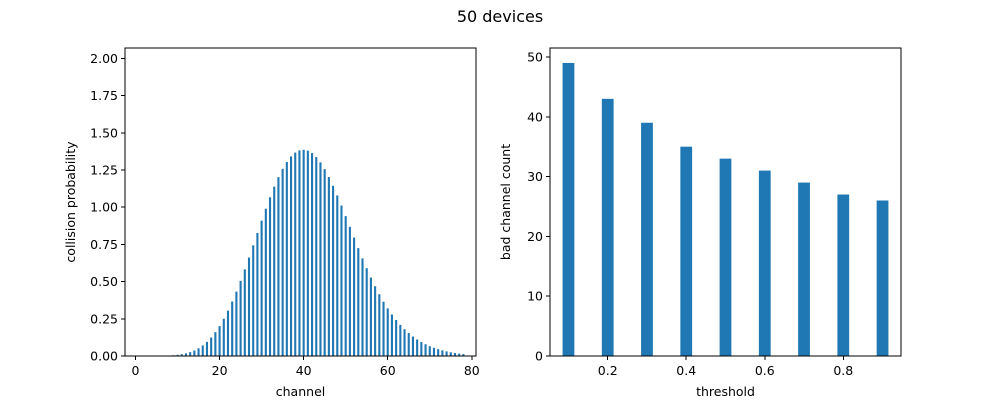 Image resolution: width=1000 pixels, height=400 pixels. I want to click on left-y-axis-label: collision probability, so click(70, 202).